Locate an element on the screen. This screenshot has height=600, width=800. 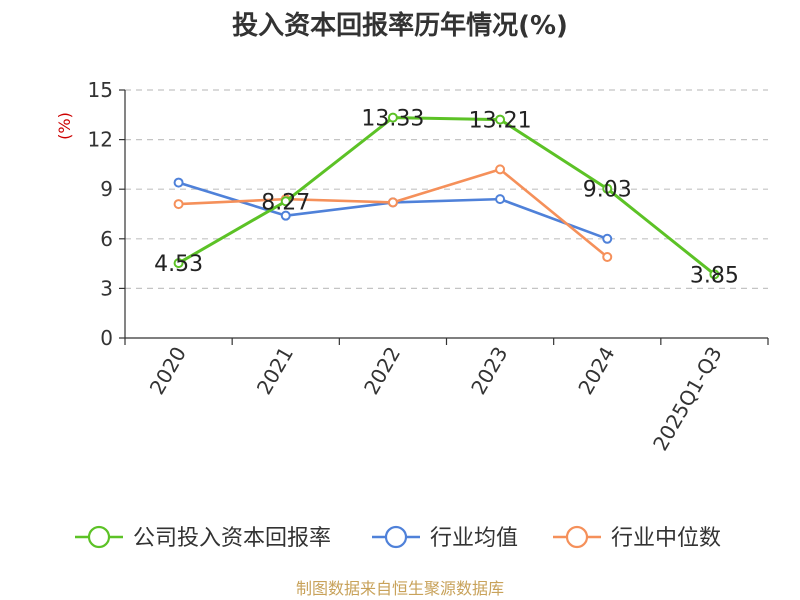
x-tick-label: 2025Q1-Q3 is located at coordinates (687, 399).